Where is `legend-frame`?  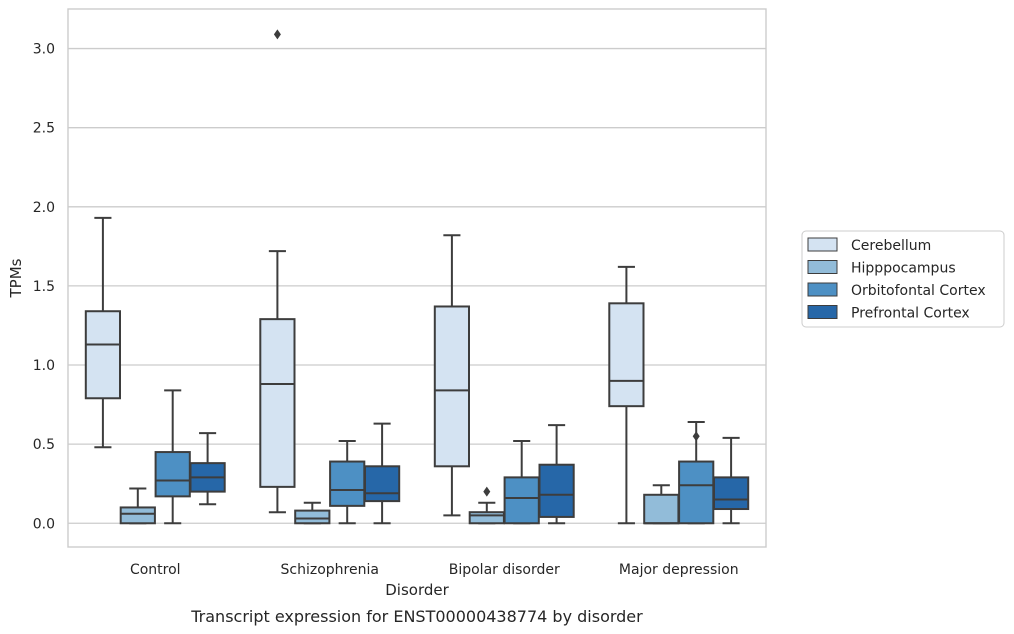
legend-frame is located at coordinates (903, 279).